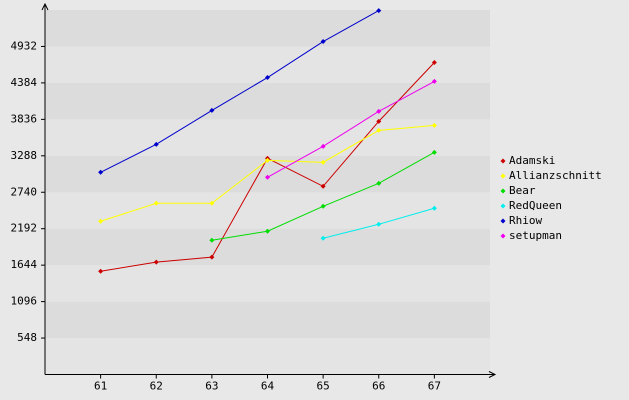 The height and width of the screenshot is (400, 629). What do you see at coordinates (24, 228) in the screenshot?
I see `y-tick-label: 2192` at bounding box center [24, 228].